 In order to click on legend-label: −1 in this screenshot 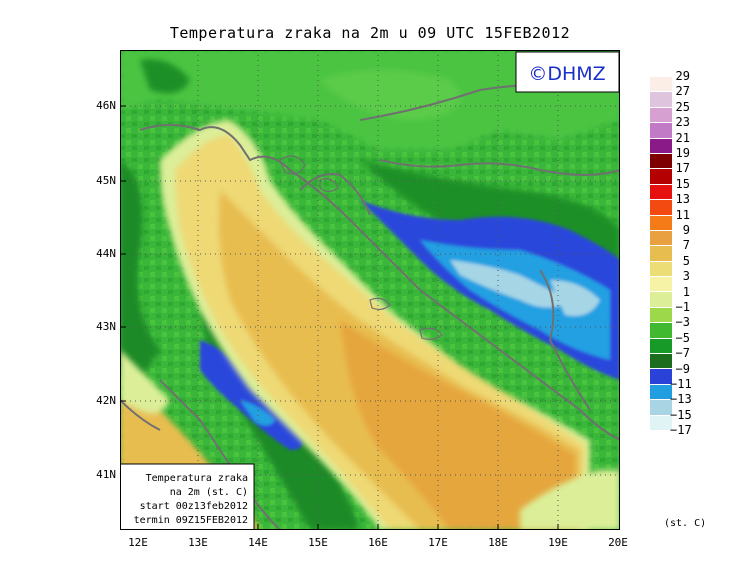, I will do `click(682, 307)`.